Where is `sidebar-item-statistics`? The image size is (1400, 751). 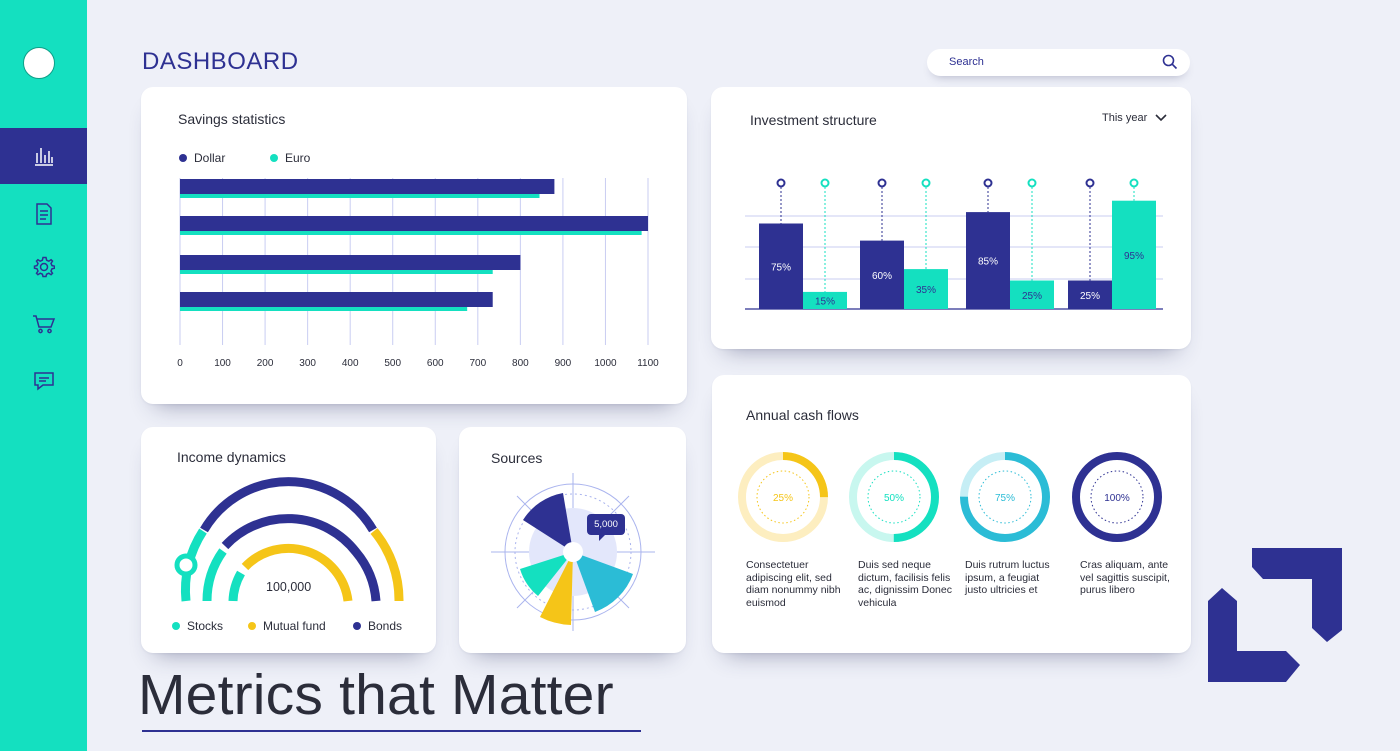 sidebar-item-statistics is located at coordinates (43, 156).